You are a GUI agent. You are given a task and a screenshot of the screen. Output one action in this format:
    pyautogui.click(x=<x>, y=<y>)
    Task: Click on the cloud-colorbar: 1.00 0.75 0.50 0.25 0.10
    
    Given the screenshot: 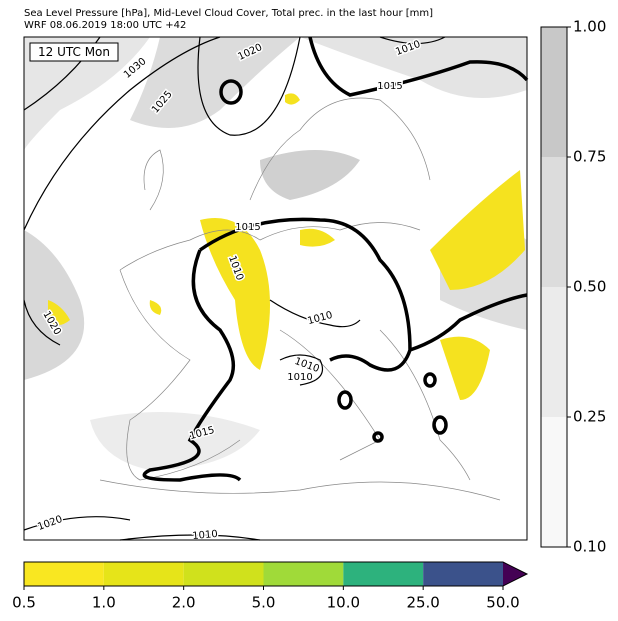 What is the action you would take?
    pyautogui.click(x=573, y=287)
    